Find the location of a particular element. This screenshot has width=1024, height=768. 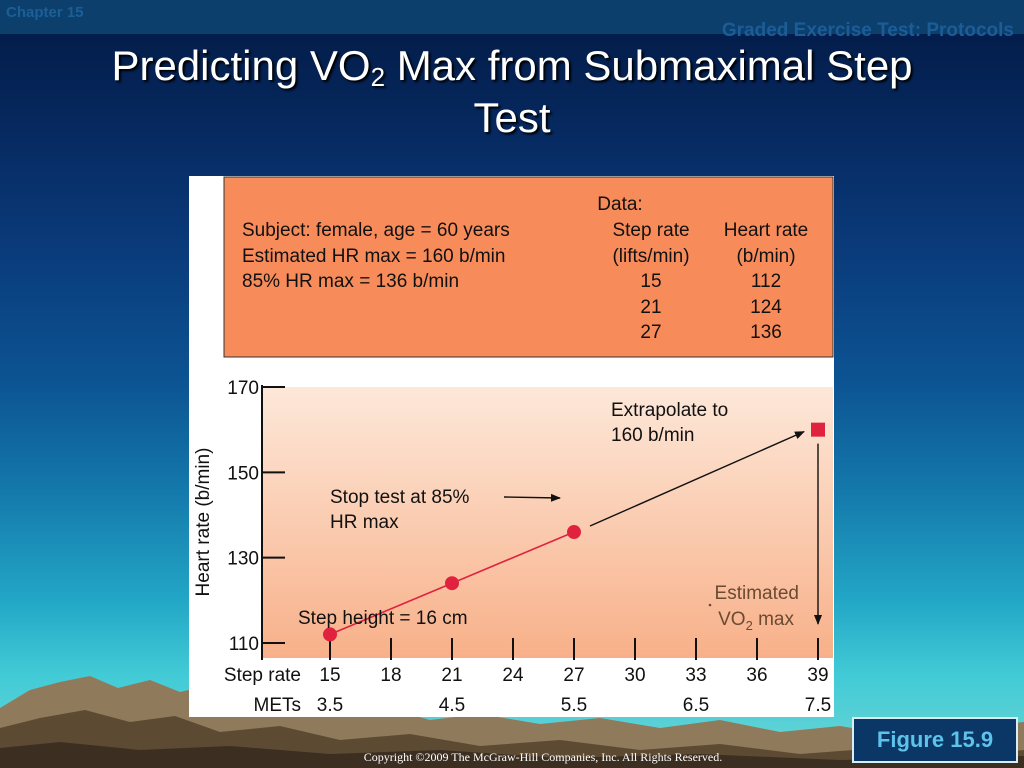

top-bar is located at coordinates (512, 17).